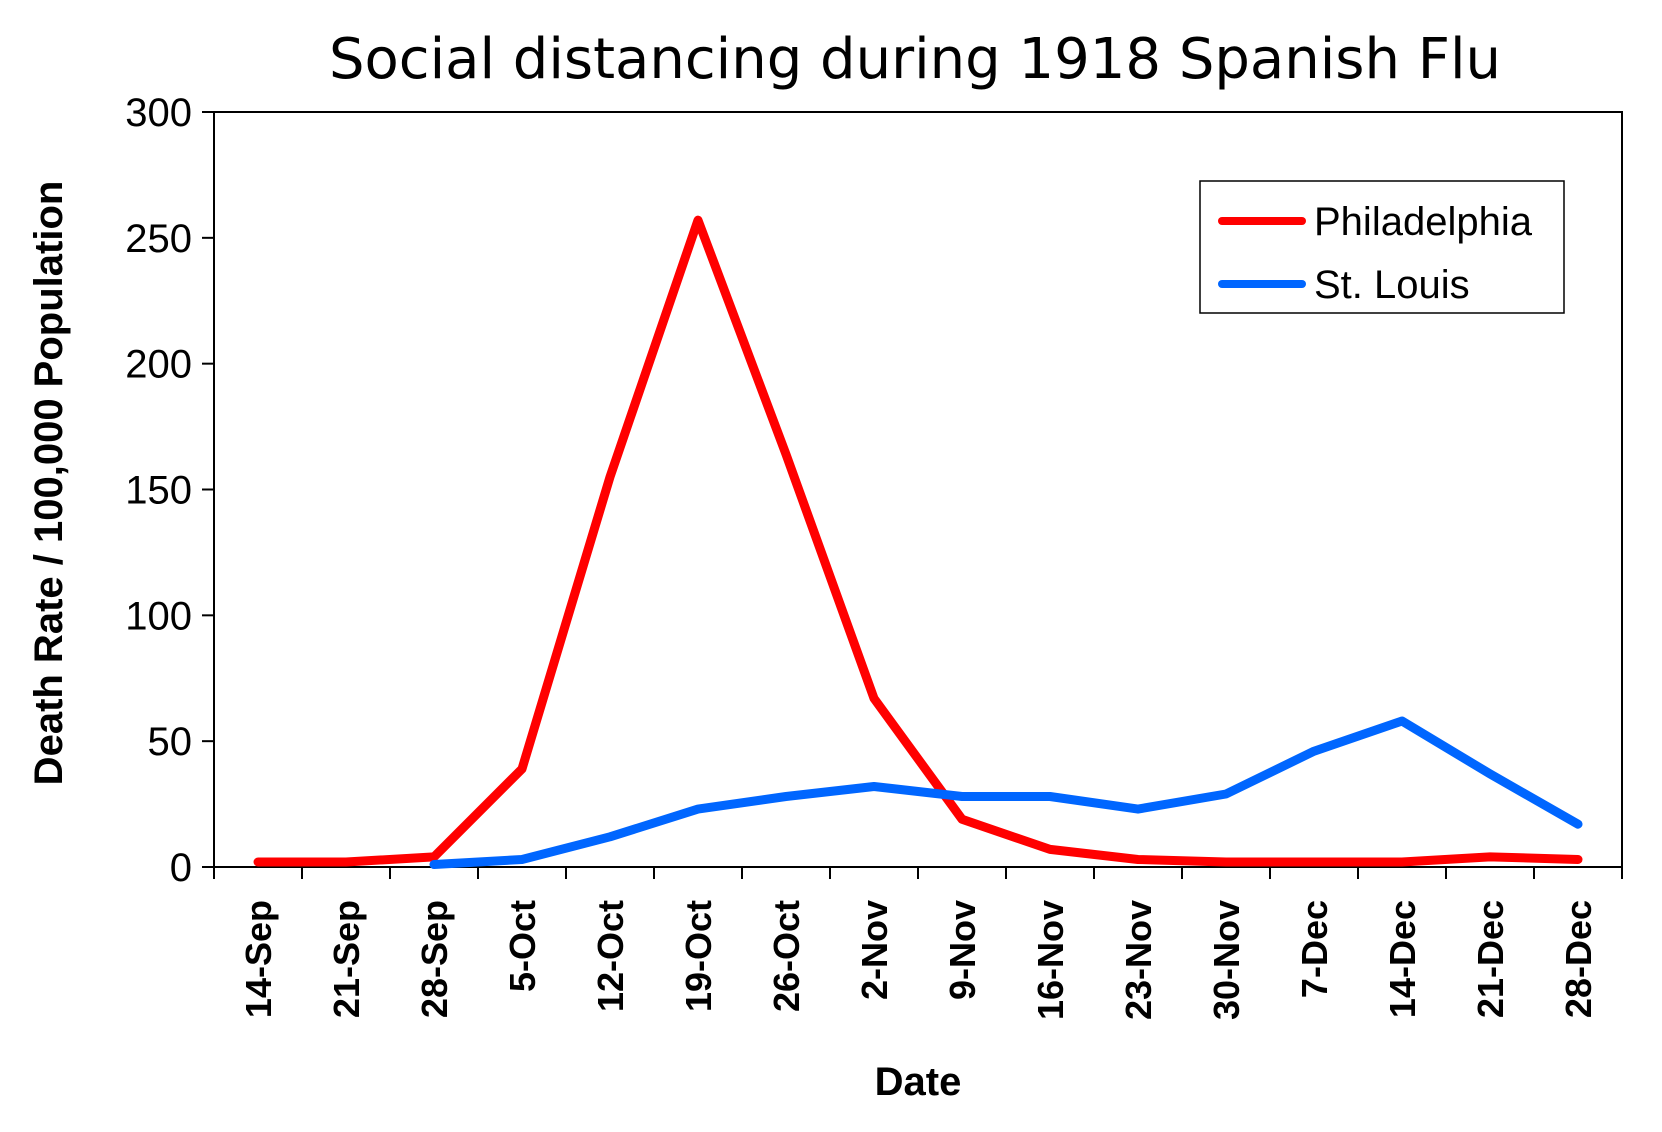 Image resolution: width=1662 pixels, height=1132 pixels. I want to click on x-tick-label: 26-Oct, so click(786, 956).